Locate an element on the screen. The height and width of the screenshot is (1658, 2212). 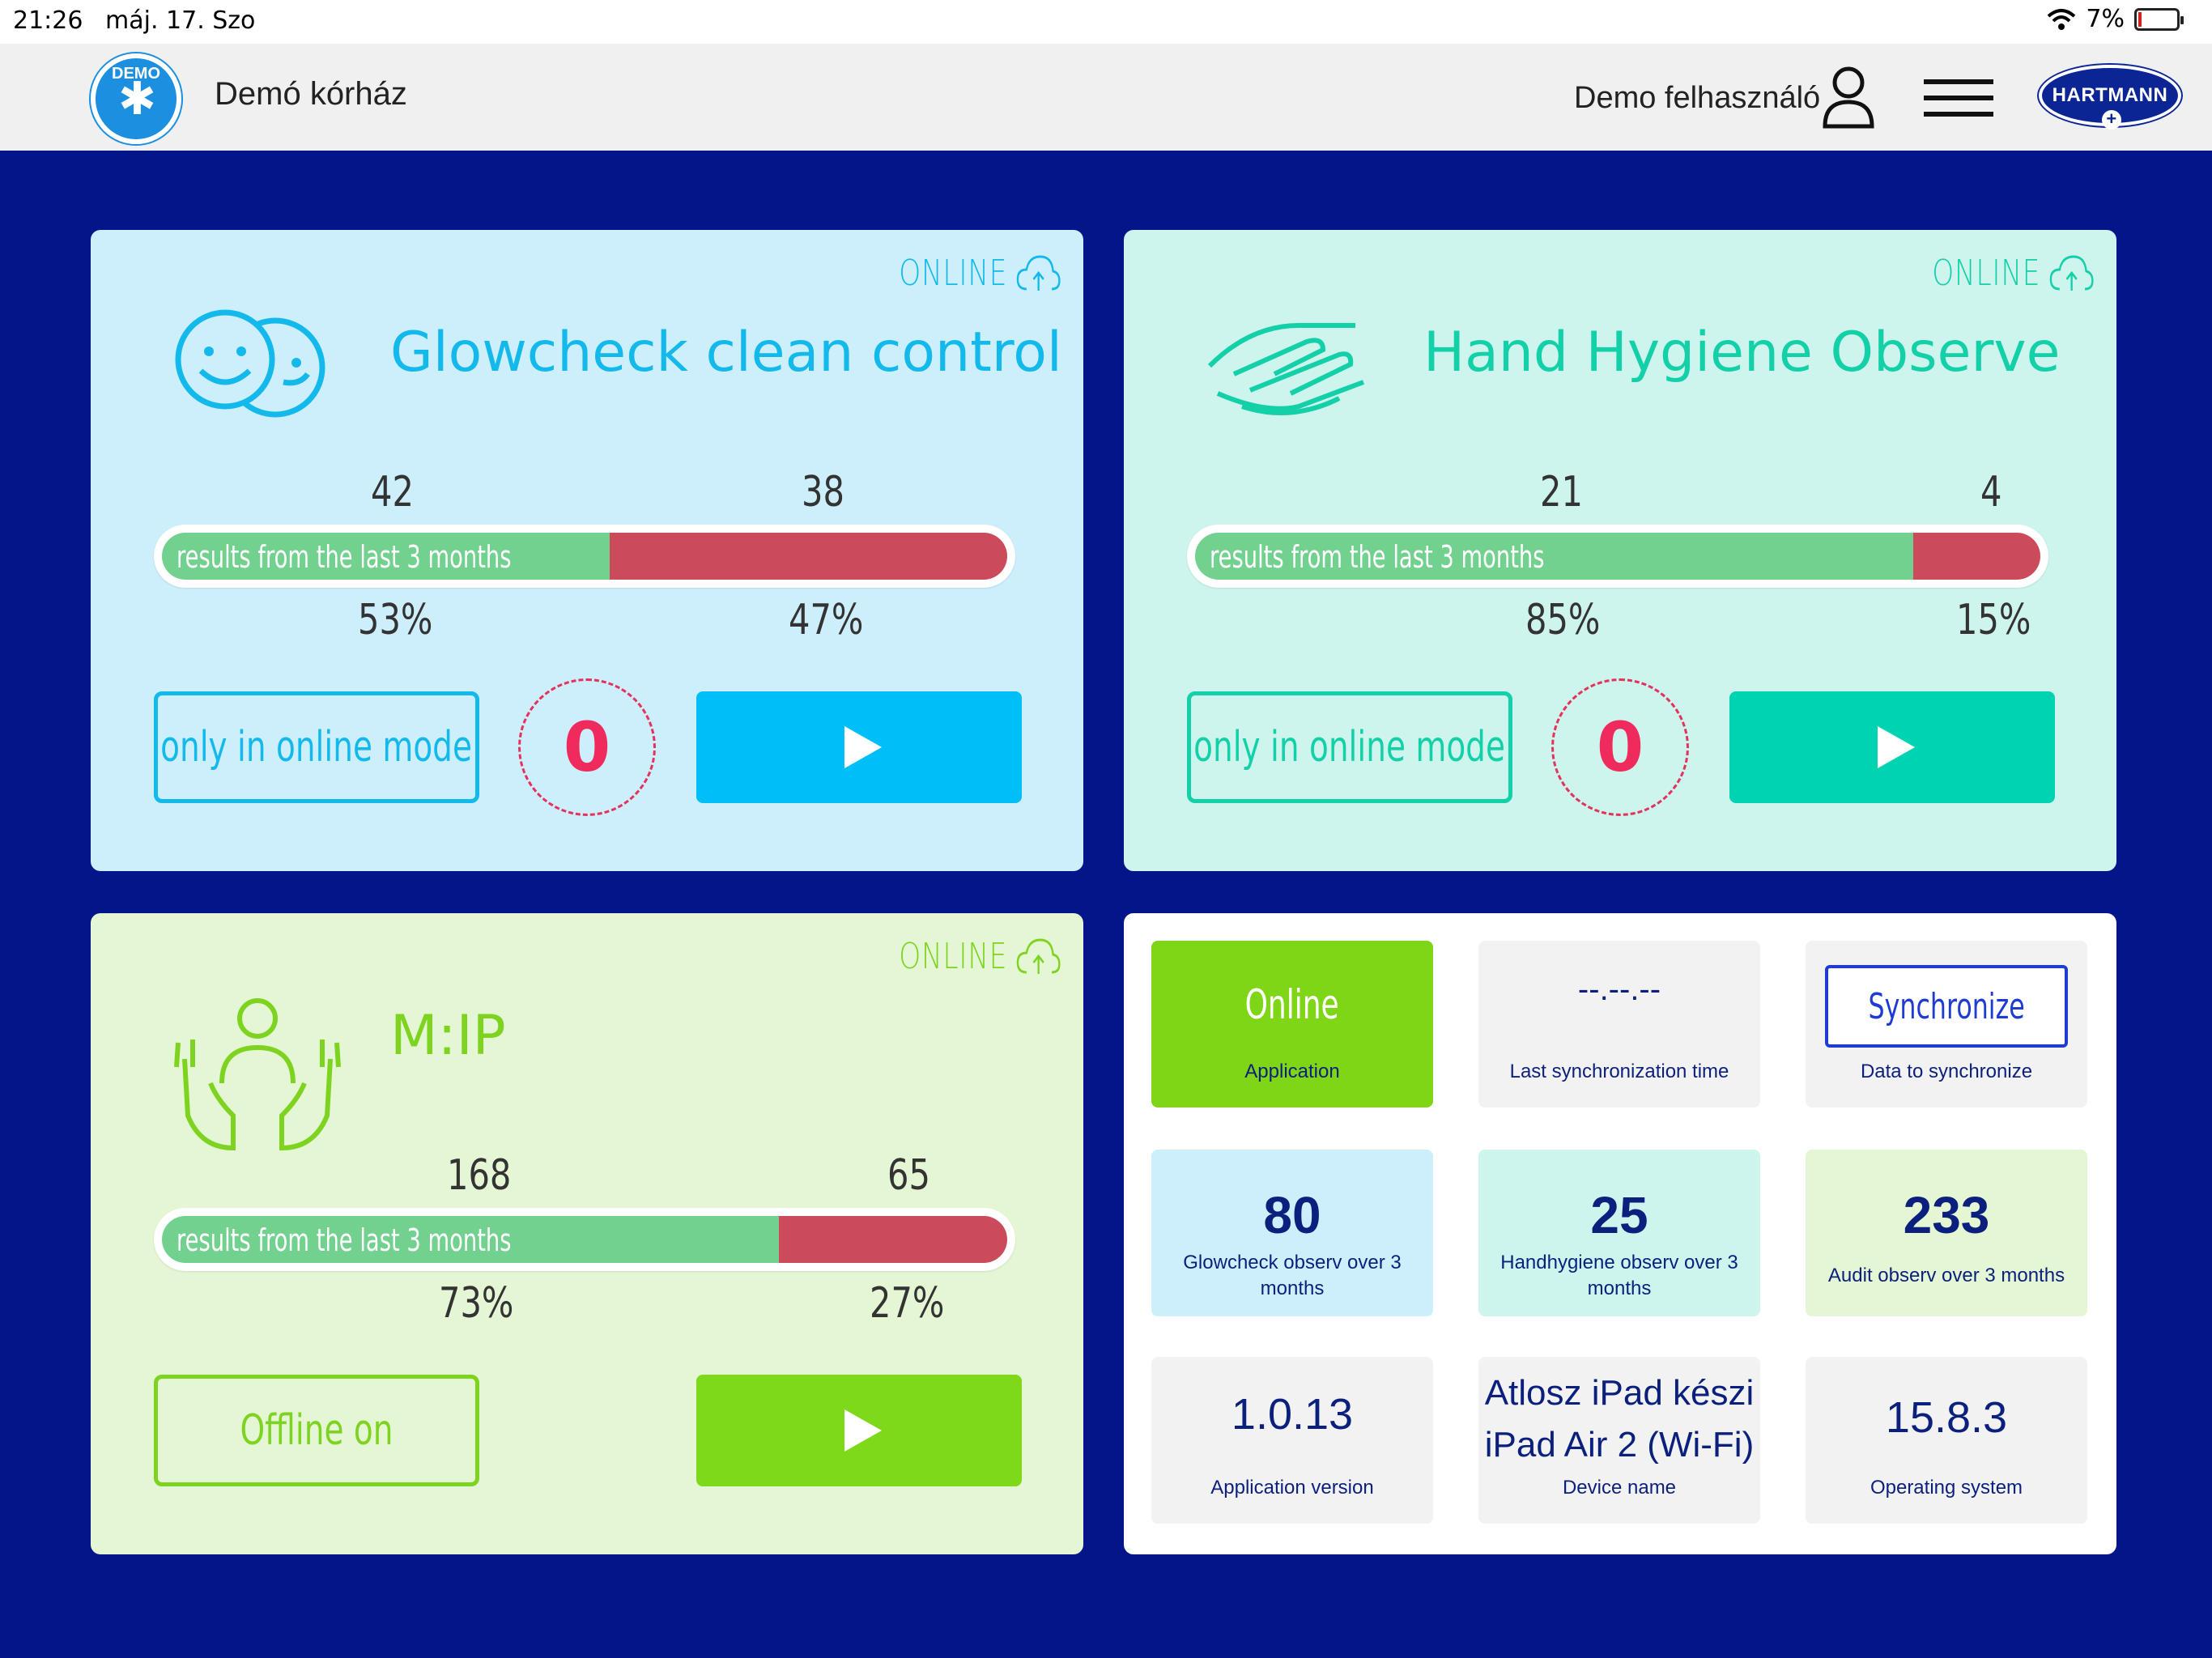
good-percent: 53% is located at coordinates (396, 620).